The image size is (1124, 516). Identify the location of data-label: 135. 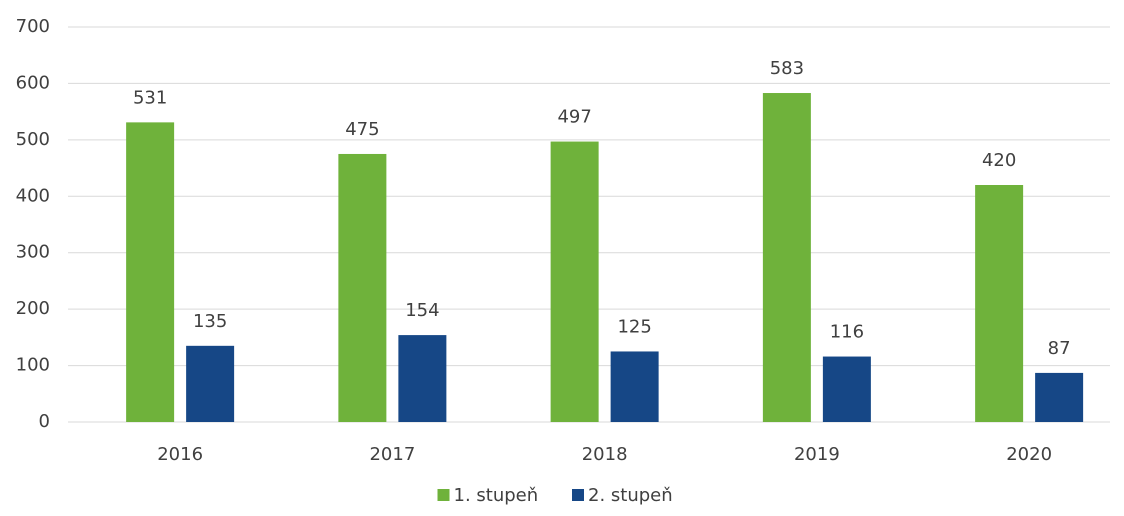
(210, 321).